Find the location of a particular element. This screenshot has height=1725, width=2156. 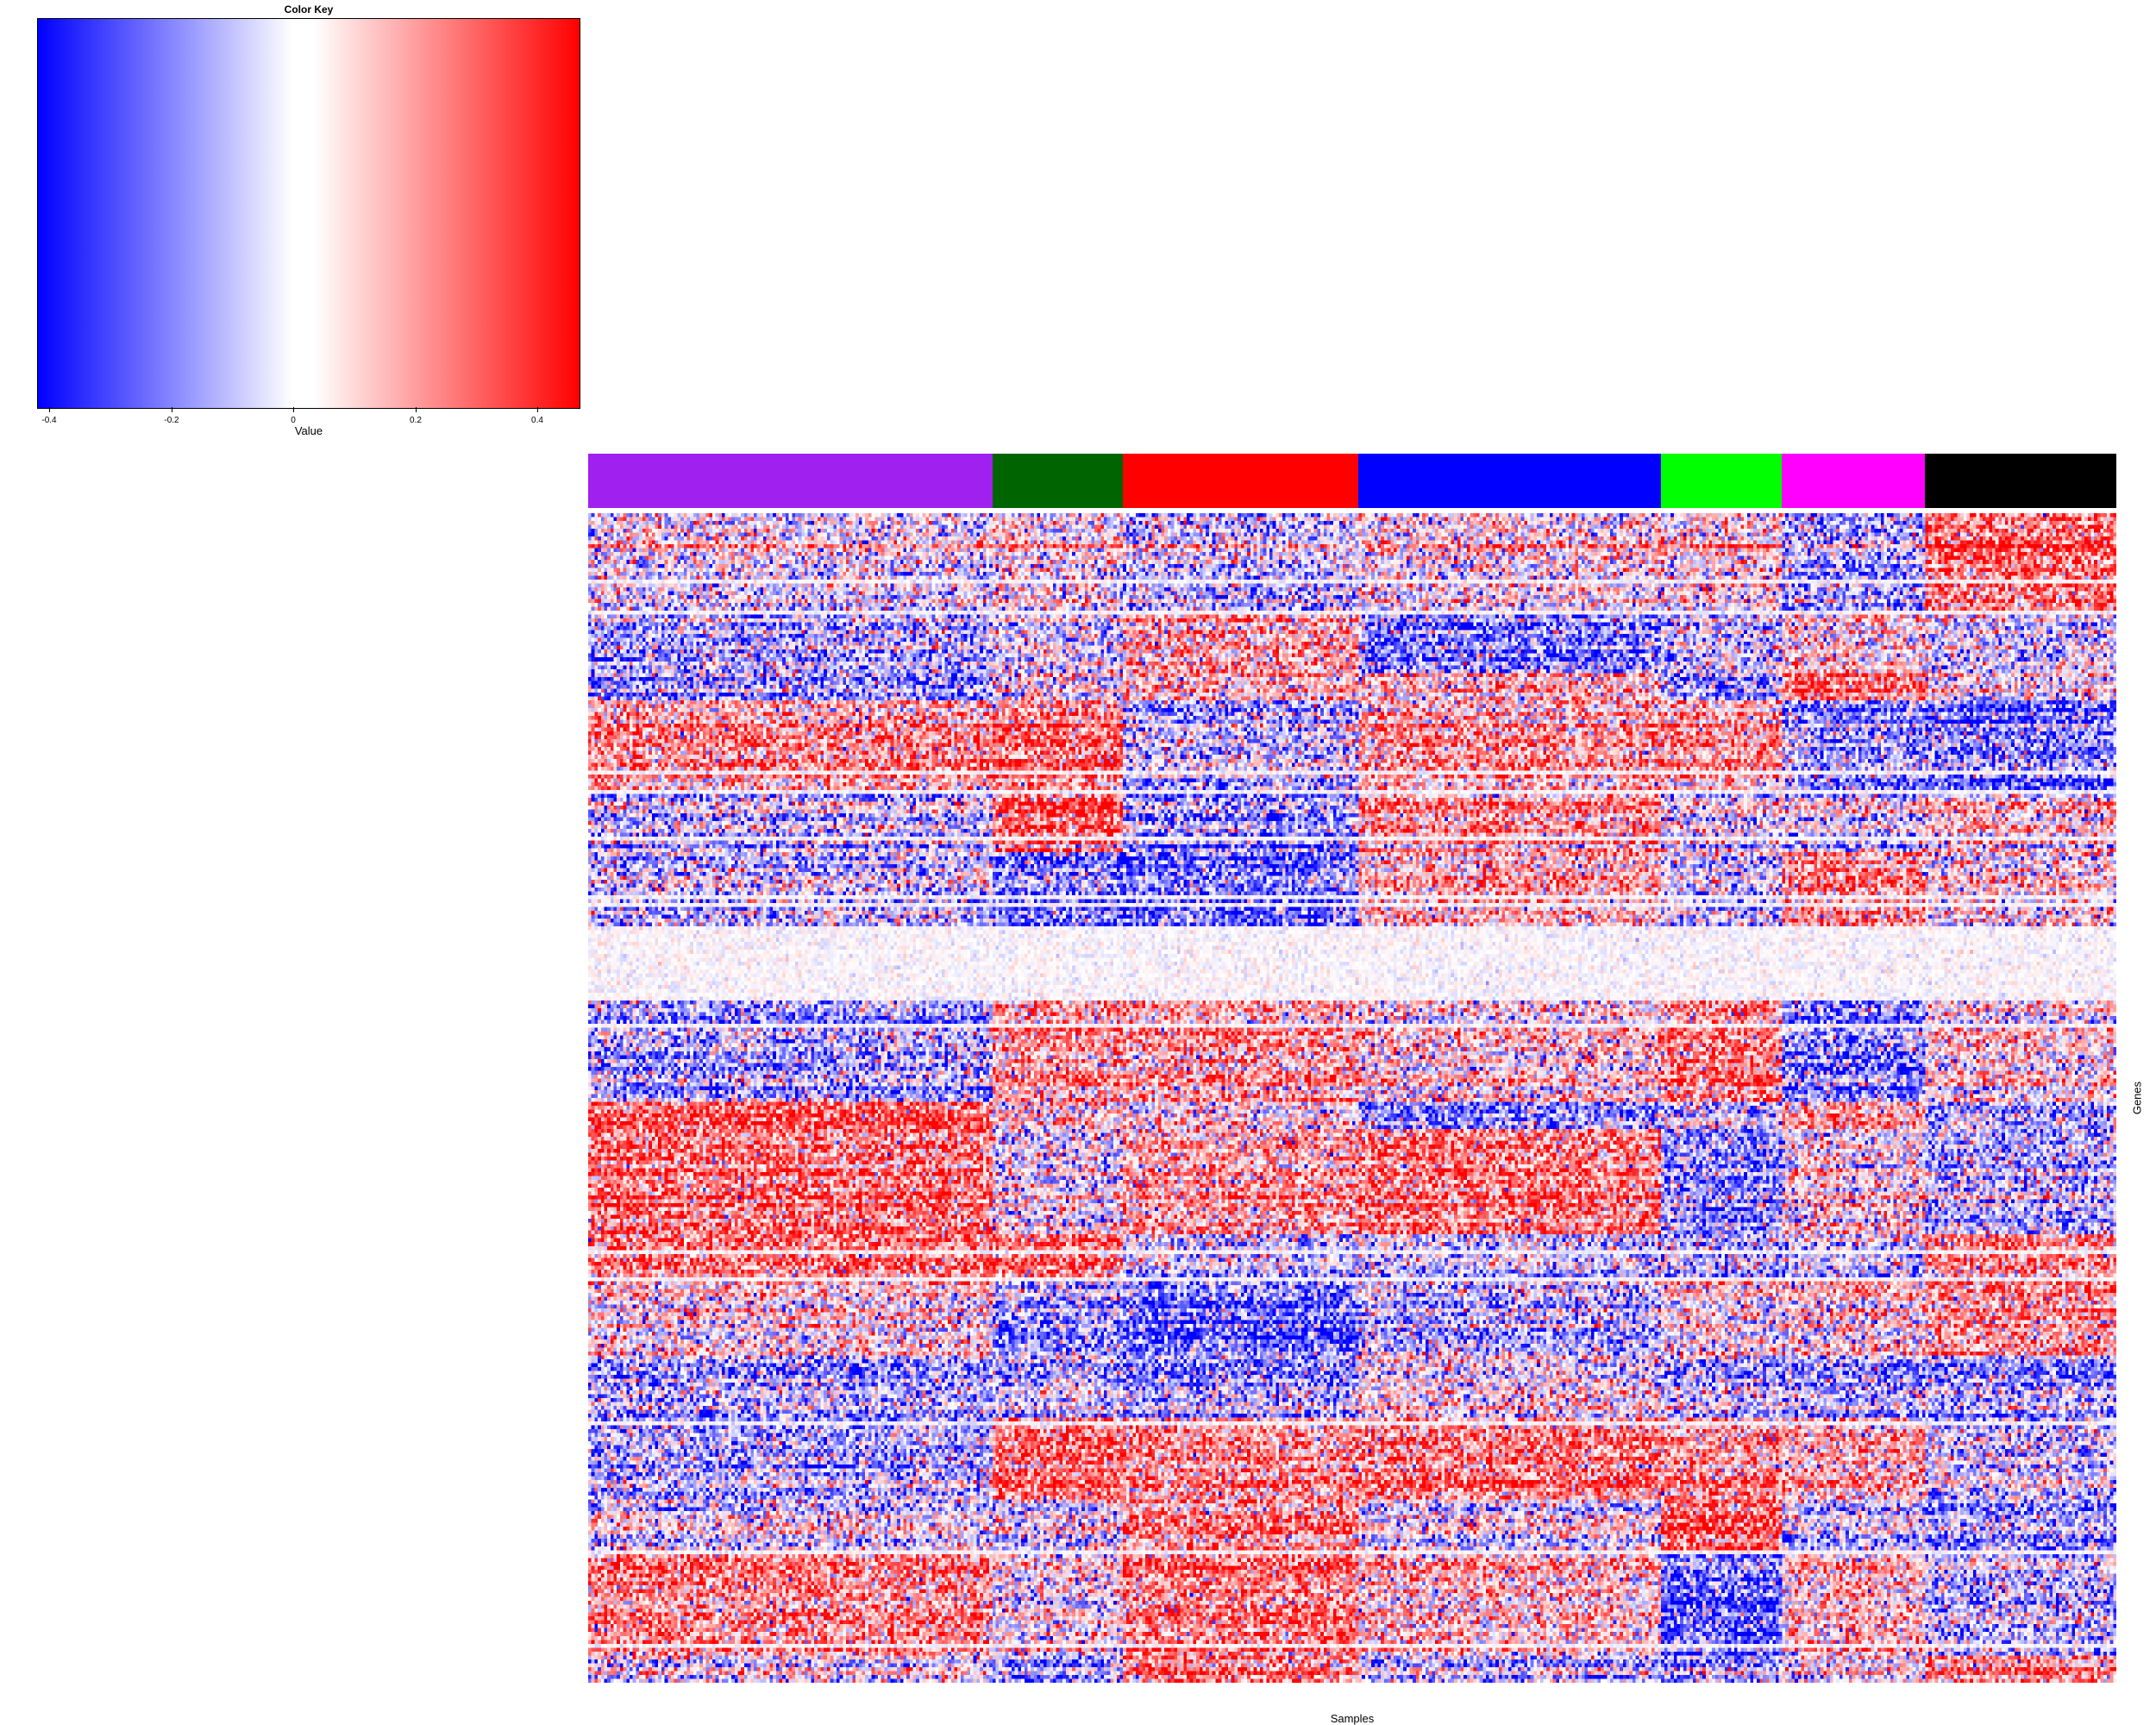

y-axis-label: Genes is located at coordinates (2137, 1098).